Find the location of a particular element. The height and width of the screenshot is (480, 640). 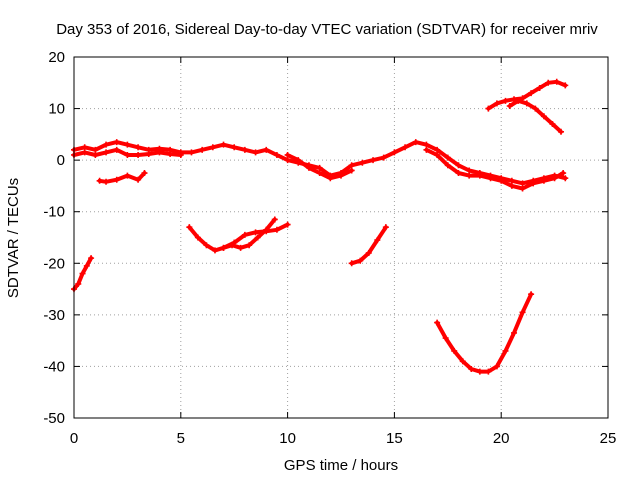

x-tick-label: 15 is located at coordinates (394, 438).